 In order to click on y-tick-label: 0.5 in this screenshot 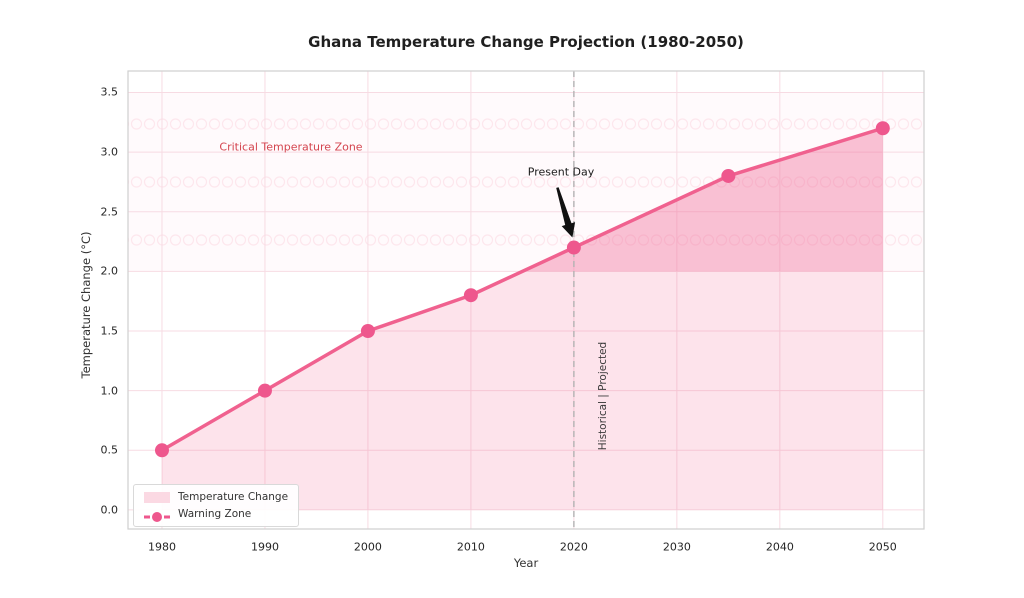, I will do `click(109, 450)`.